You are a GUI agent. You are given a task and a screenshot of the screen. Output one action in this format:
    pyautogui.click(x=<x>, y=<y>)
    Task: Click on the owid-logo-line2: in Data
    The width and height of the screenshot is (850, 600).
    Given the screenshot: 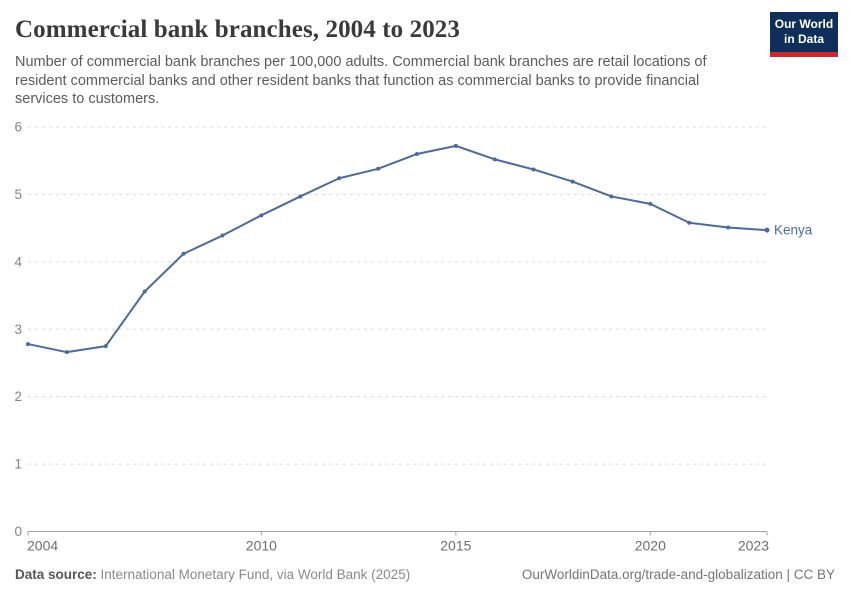 What is the action you would take?
    pyautogui.click(x=803, y=39)
    